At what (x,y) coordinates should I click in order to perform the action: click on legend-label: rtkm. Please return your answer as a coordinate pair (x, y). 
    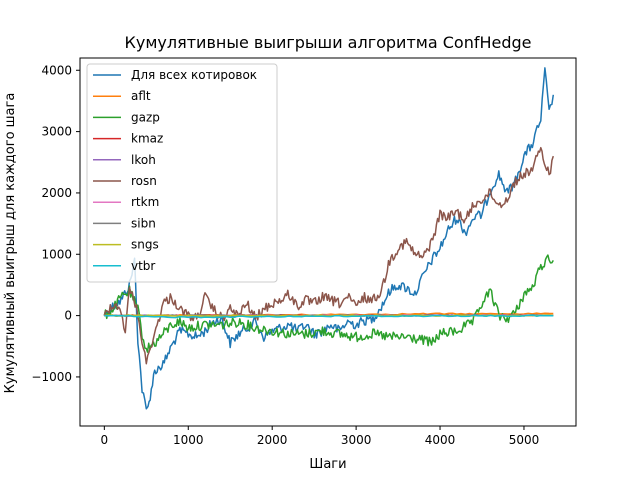
    Looking at the image, I should click on (145, 202).